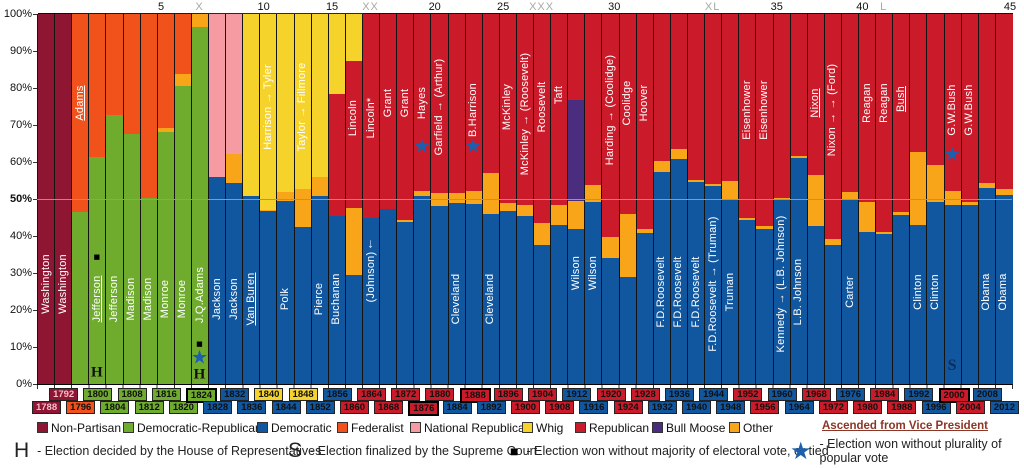  I want to click on legend-item-other: Other, so click(751, 428).